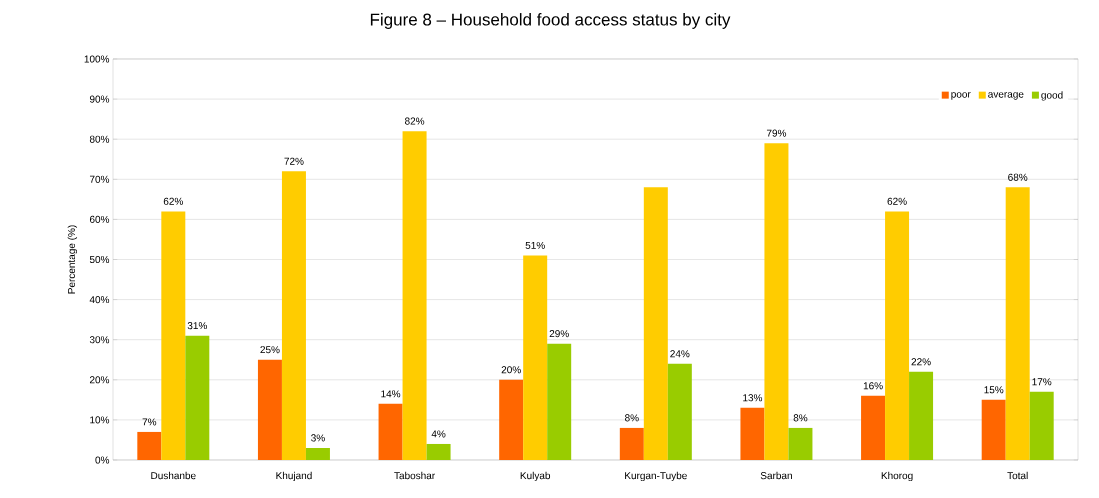 The height and width of the screenshot is (498, 1099). Describe the element at coordinates (753, 398) in the screenshot. I see `data-label: 13%` at that location.